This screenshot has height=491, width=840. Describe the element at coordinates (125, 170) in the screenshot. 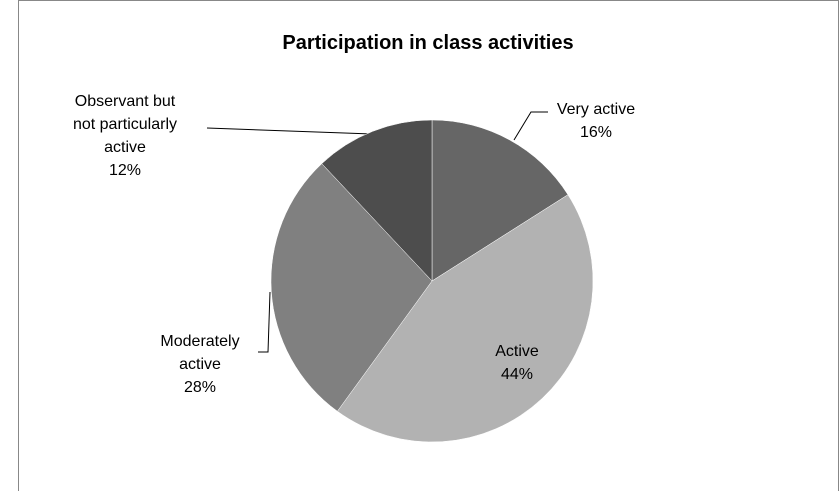

I see `value-label: 12%` at that location.